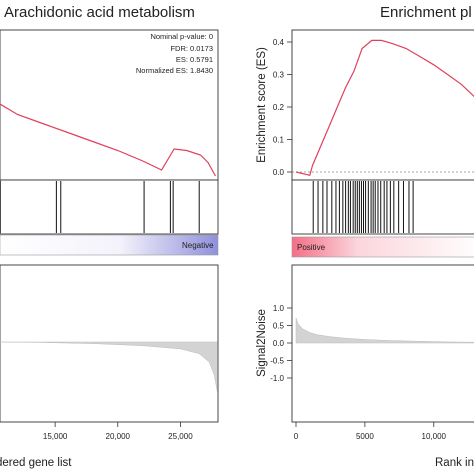  What do you see at coordinates (277, 378) in the screenshot?
I see `right-metric-y-tick-label: -1.0` at bounding box center [277, 378].